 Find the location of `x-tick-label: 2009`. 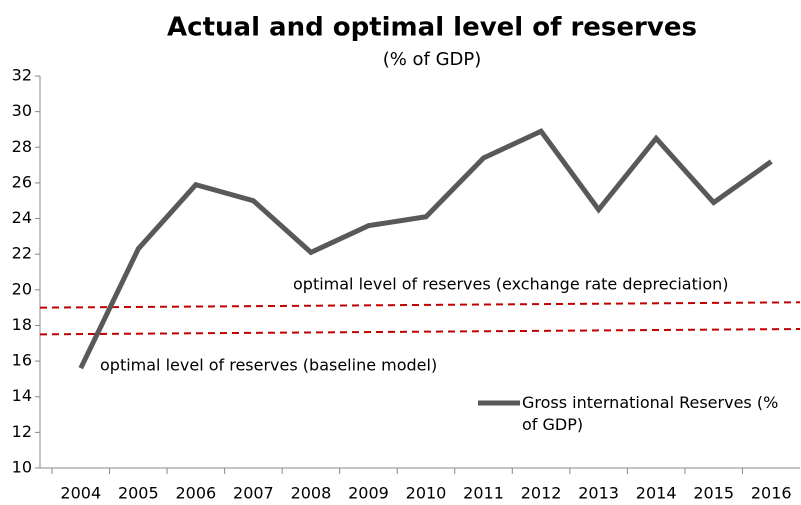

x-tick-label: 2009 is located at coordinates (368, 493).